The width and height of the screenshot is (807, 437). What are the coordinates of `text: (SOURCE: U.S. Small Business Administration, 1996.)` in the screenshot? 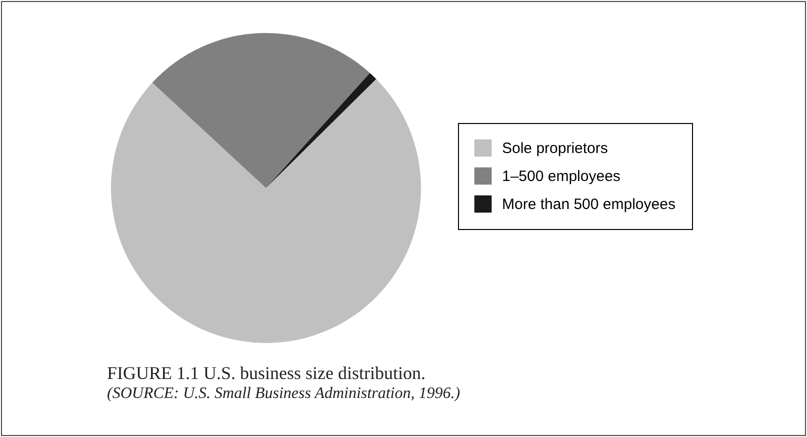 It's located at (283, 393).